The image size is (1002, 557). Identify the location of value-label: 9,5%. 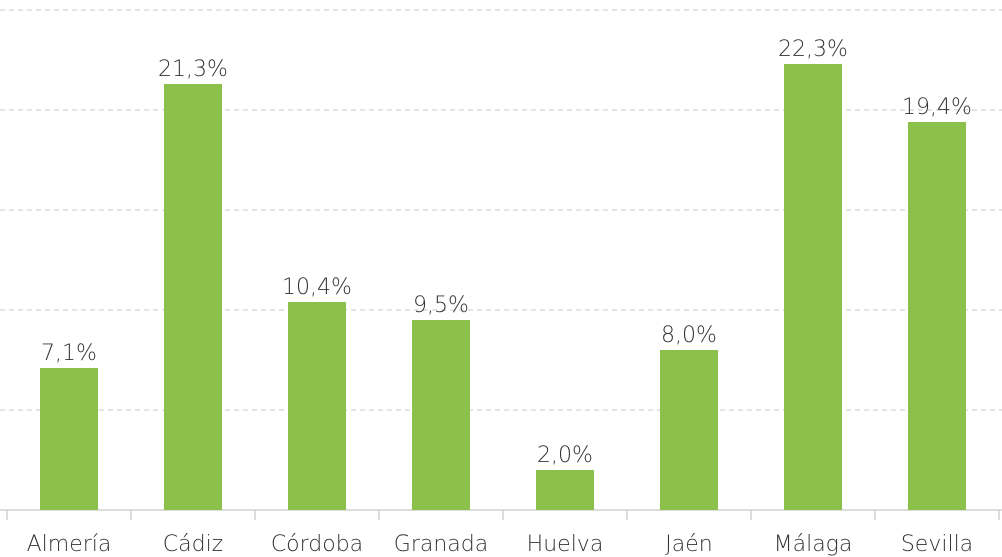
(441, 305).